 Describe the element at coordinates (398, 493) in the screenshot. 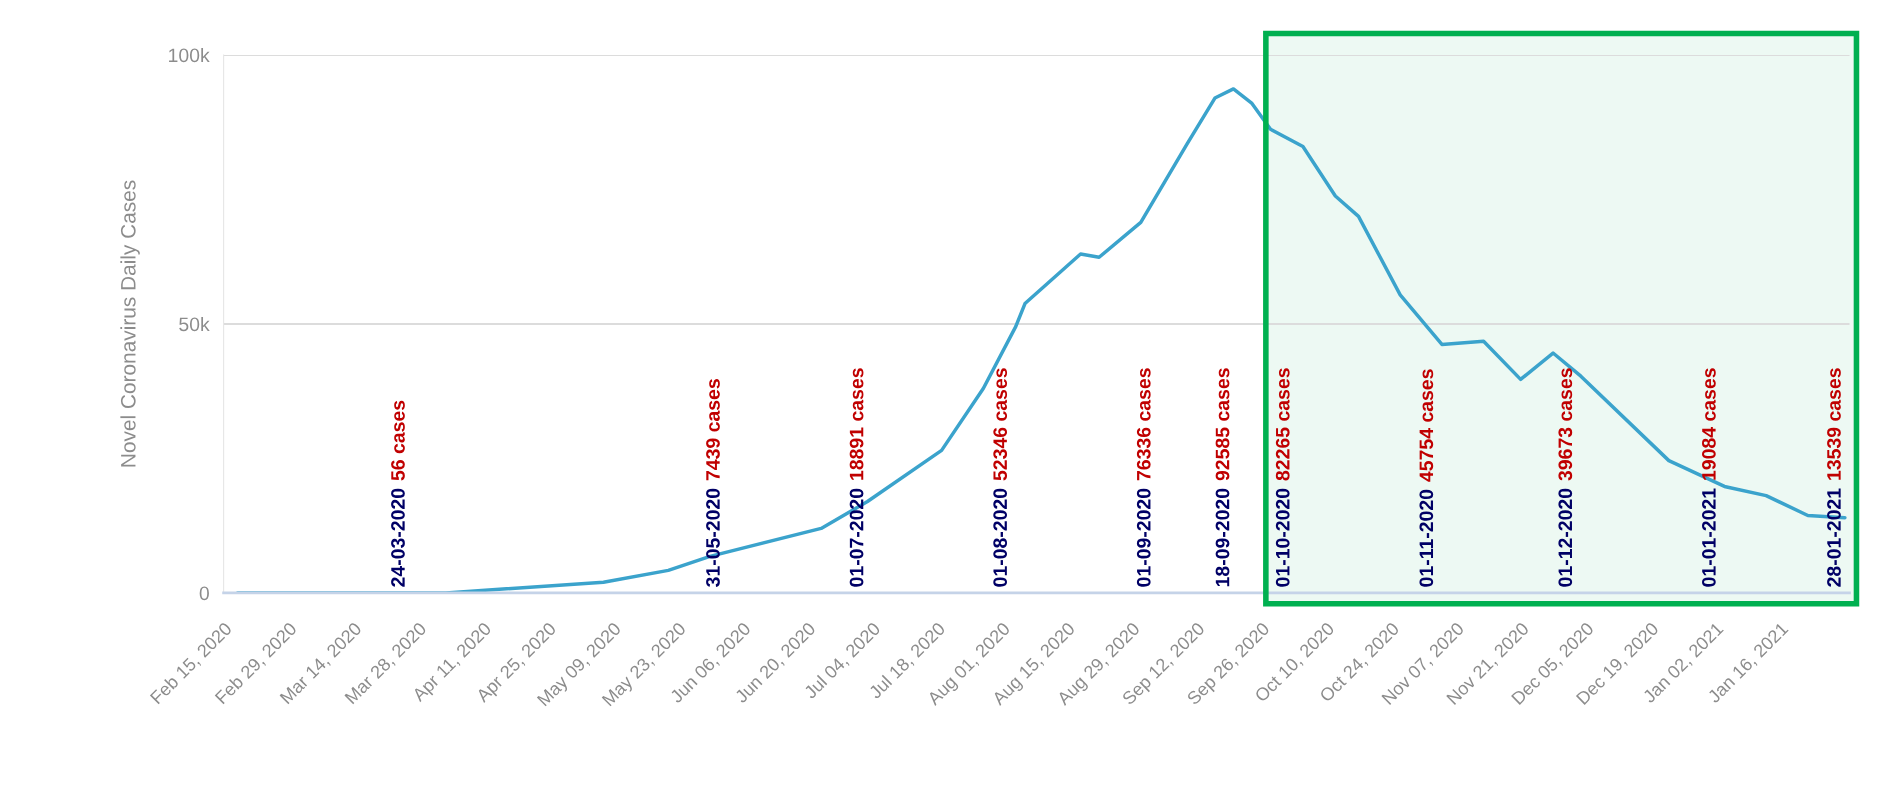

I see `annotation: 24-03-2020 56 cases` at that location.